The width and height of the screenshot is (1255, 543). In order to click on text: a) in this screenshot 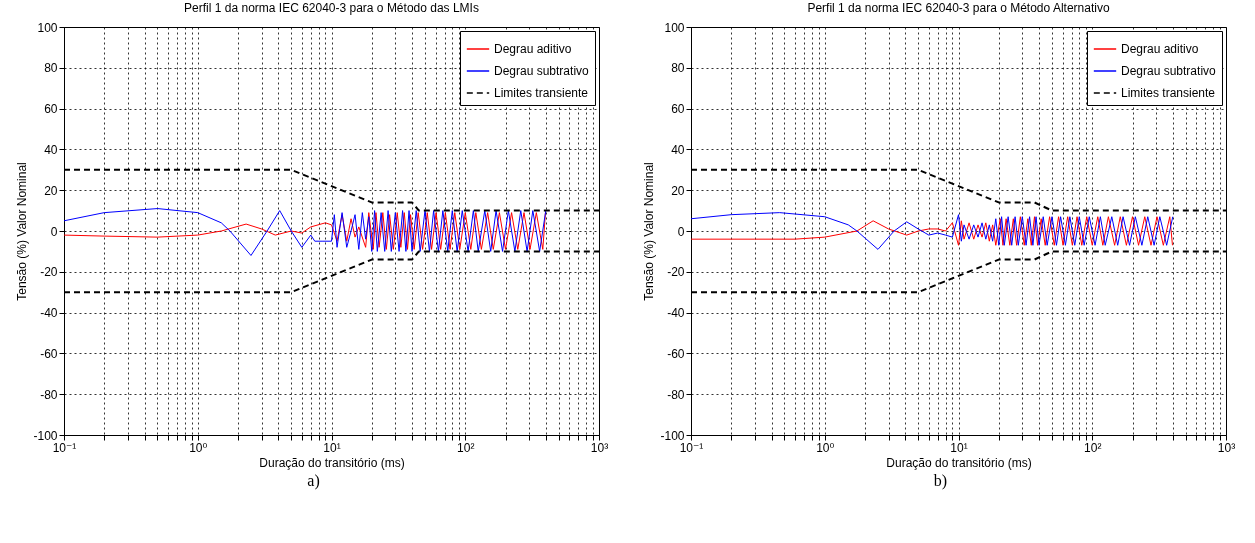, I will do `click(313, 481)`.